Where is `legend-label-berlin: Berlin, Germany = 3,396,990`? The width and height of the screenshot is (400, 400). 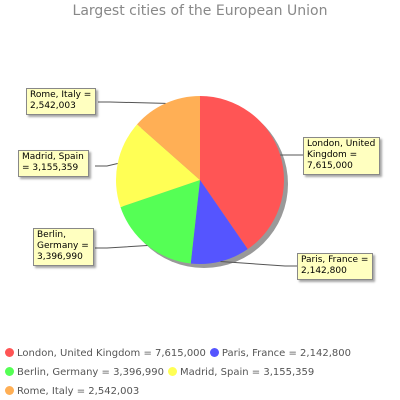
legend-label-berlin: Berlin, Germany = 3,396,990 is located at coordinates (90, 372).